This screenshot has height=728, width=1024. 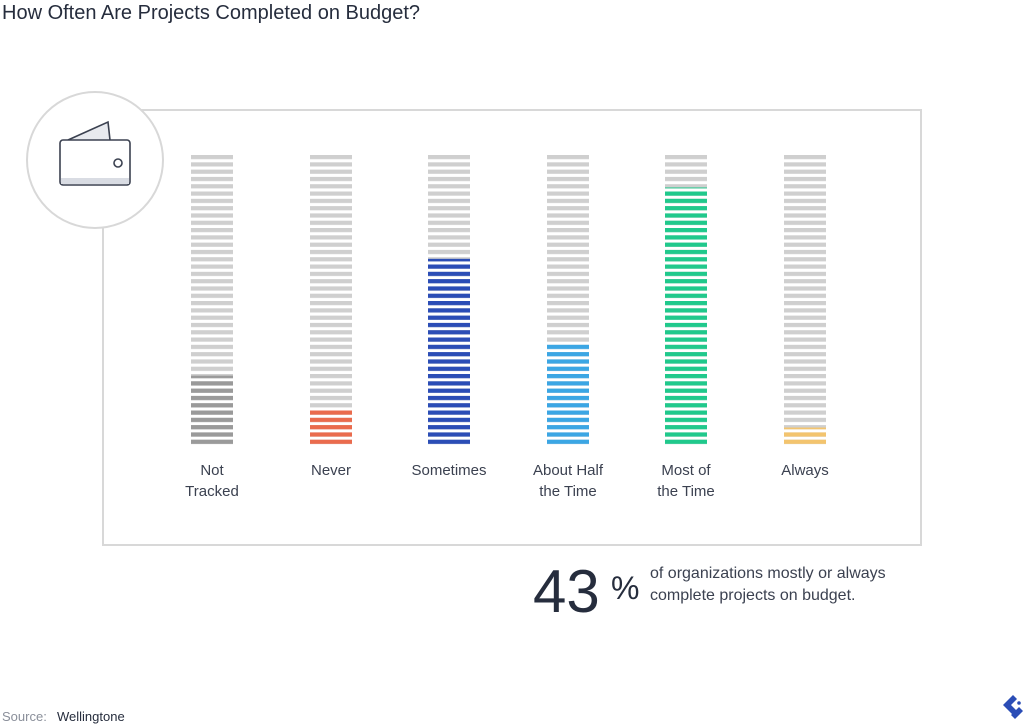 I want to click on x-tick-label: Not Tracked, so click(x=212, y=481).